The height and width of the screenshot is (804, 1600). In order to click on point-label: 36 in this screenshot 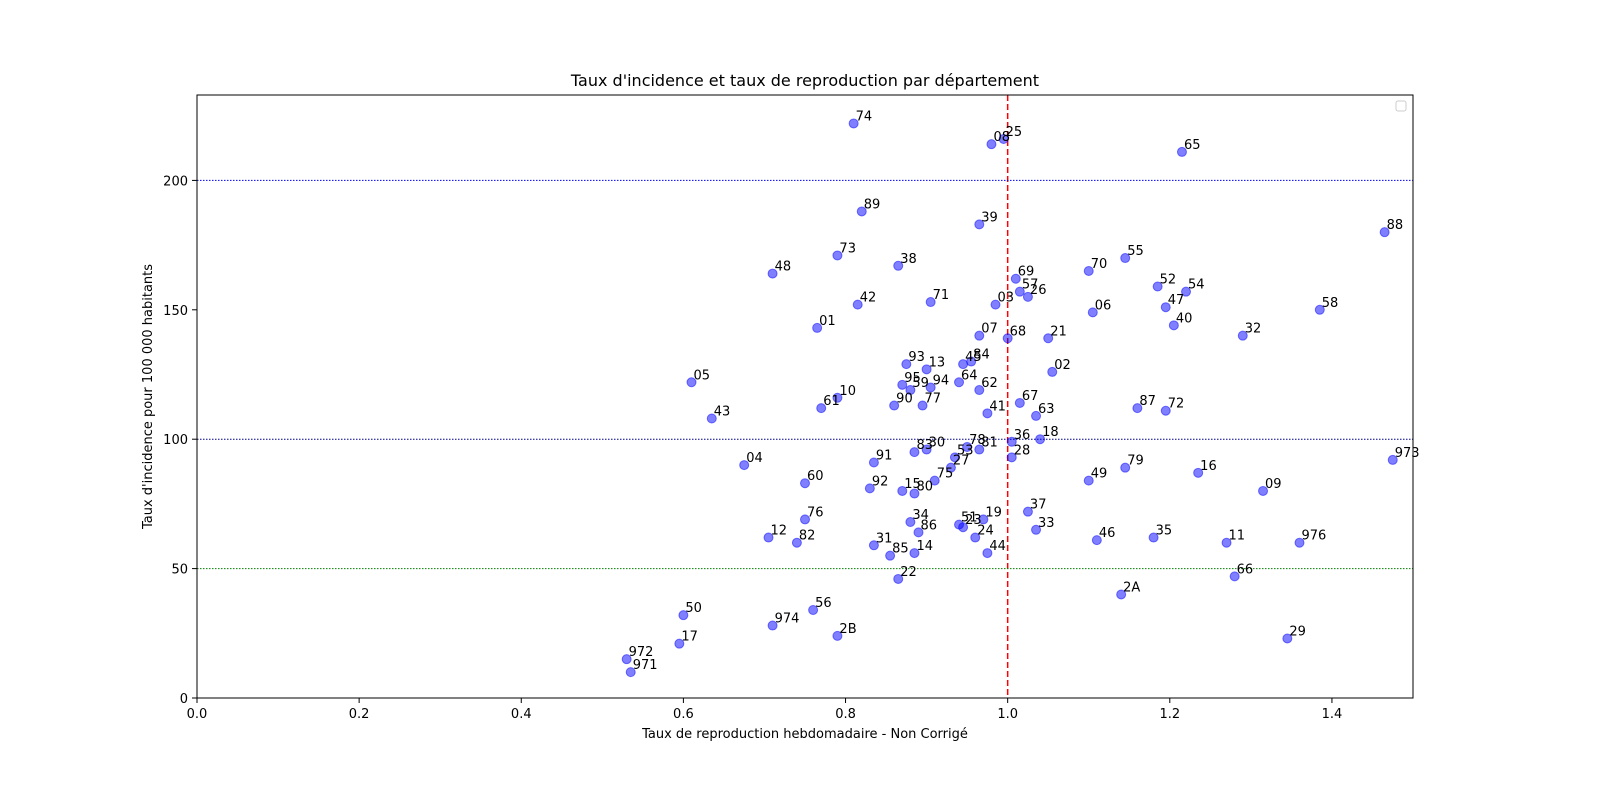, I will do `click(1022, 435)`.